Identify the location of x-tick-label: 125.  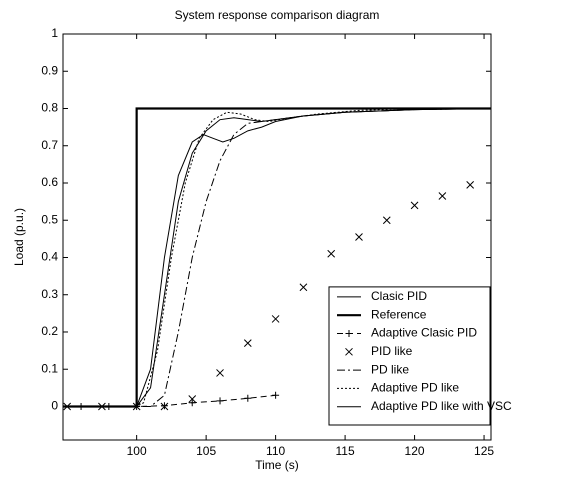
(484, 451).